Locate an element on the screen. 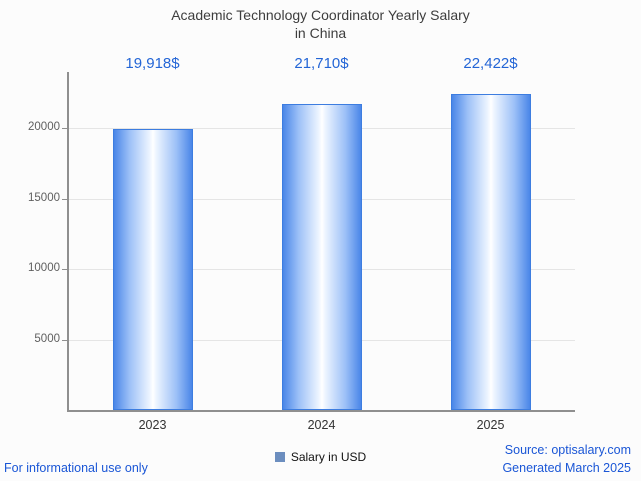 This screenshot has height=481, width=641. chart-legend: Salary in USD is located at coordinates (320, 457).